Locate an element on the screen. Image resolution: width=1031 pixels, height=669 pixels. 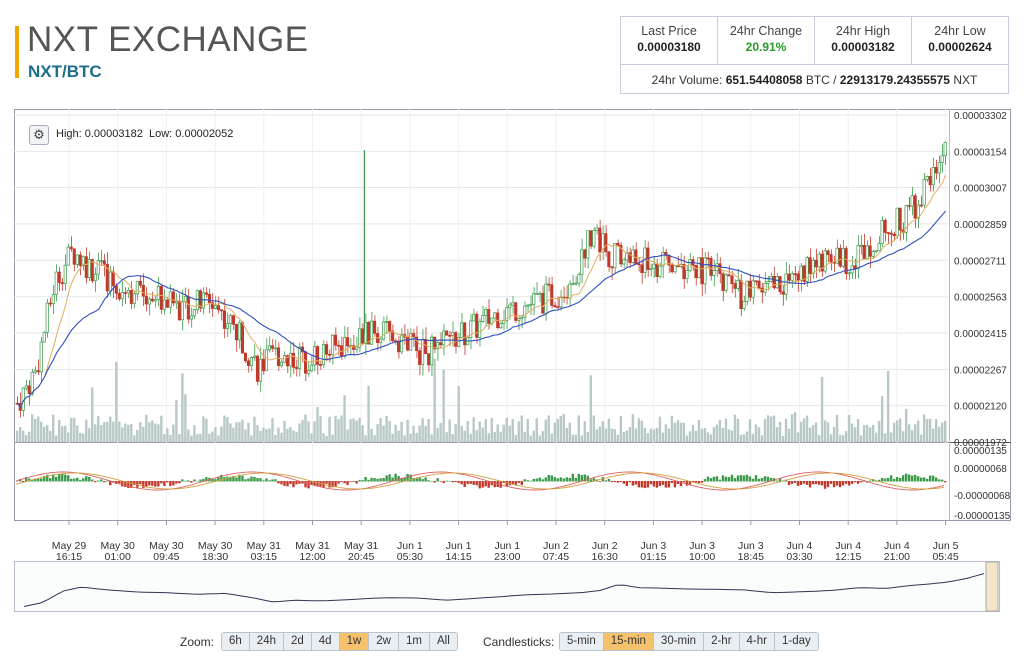
zoom-button-1m: 1m is located at coordinates (414, 641).